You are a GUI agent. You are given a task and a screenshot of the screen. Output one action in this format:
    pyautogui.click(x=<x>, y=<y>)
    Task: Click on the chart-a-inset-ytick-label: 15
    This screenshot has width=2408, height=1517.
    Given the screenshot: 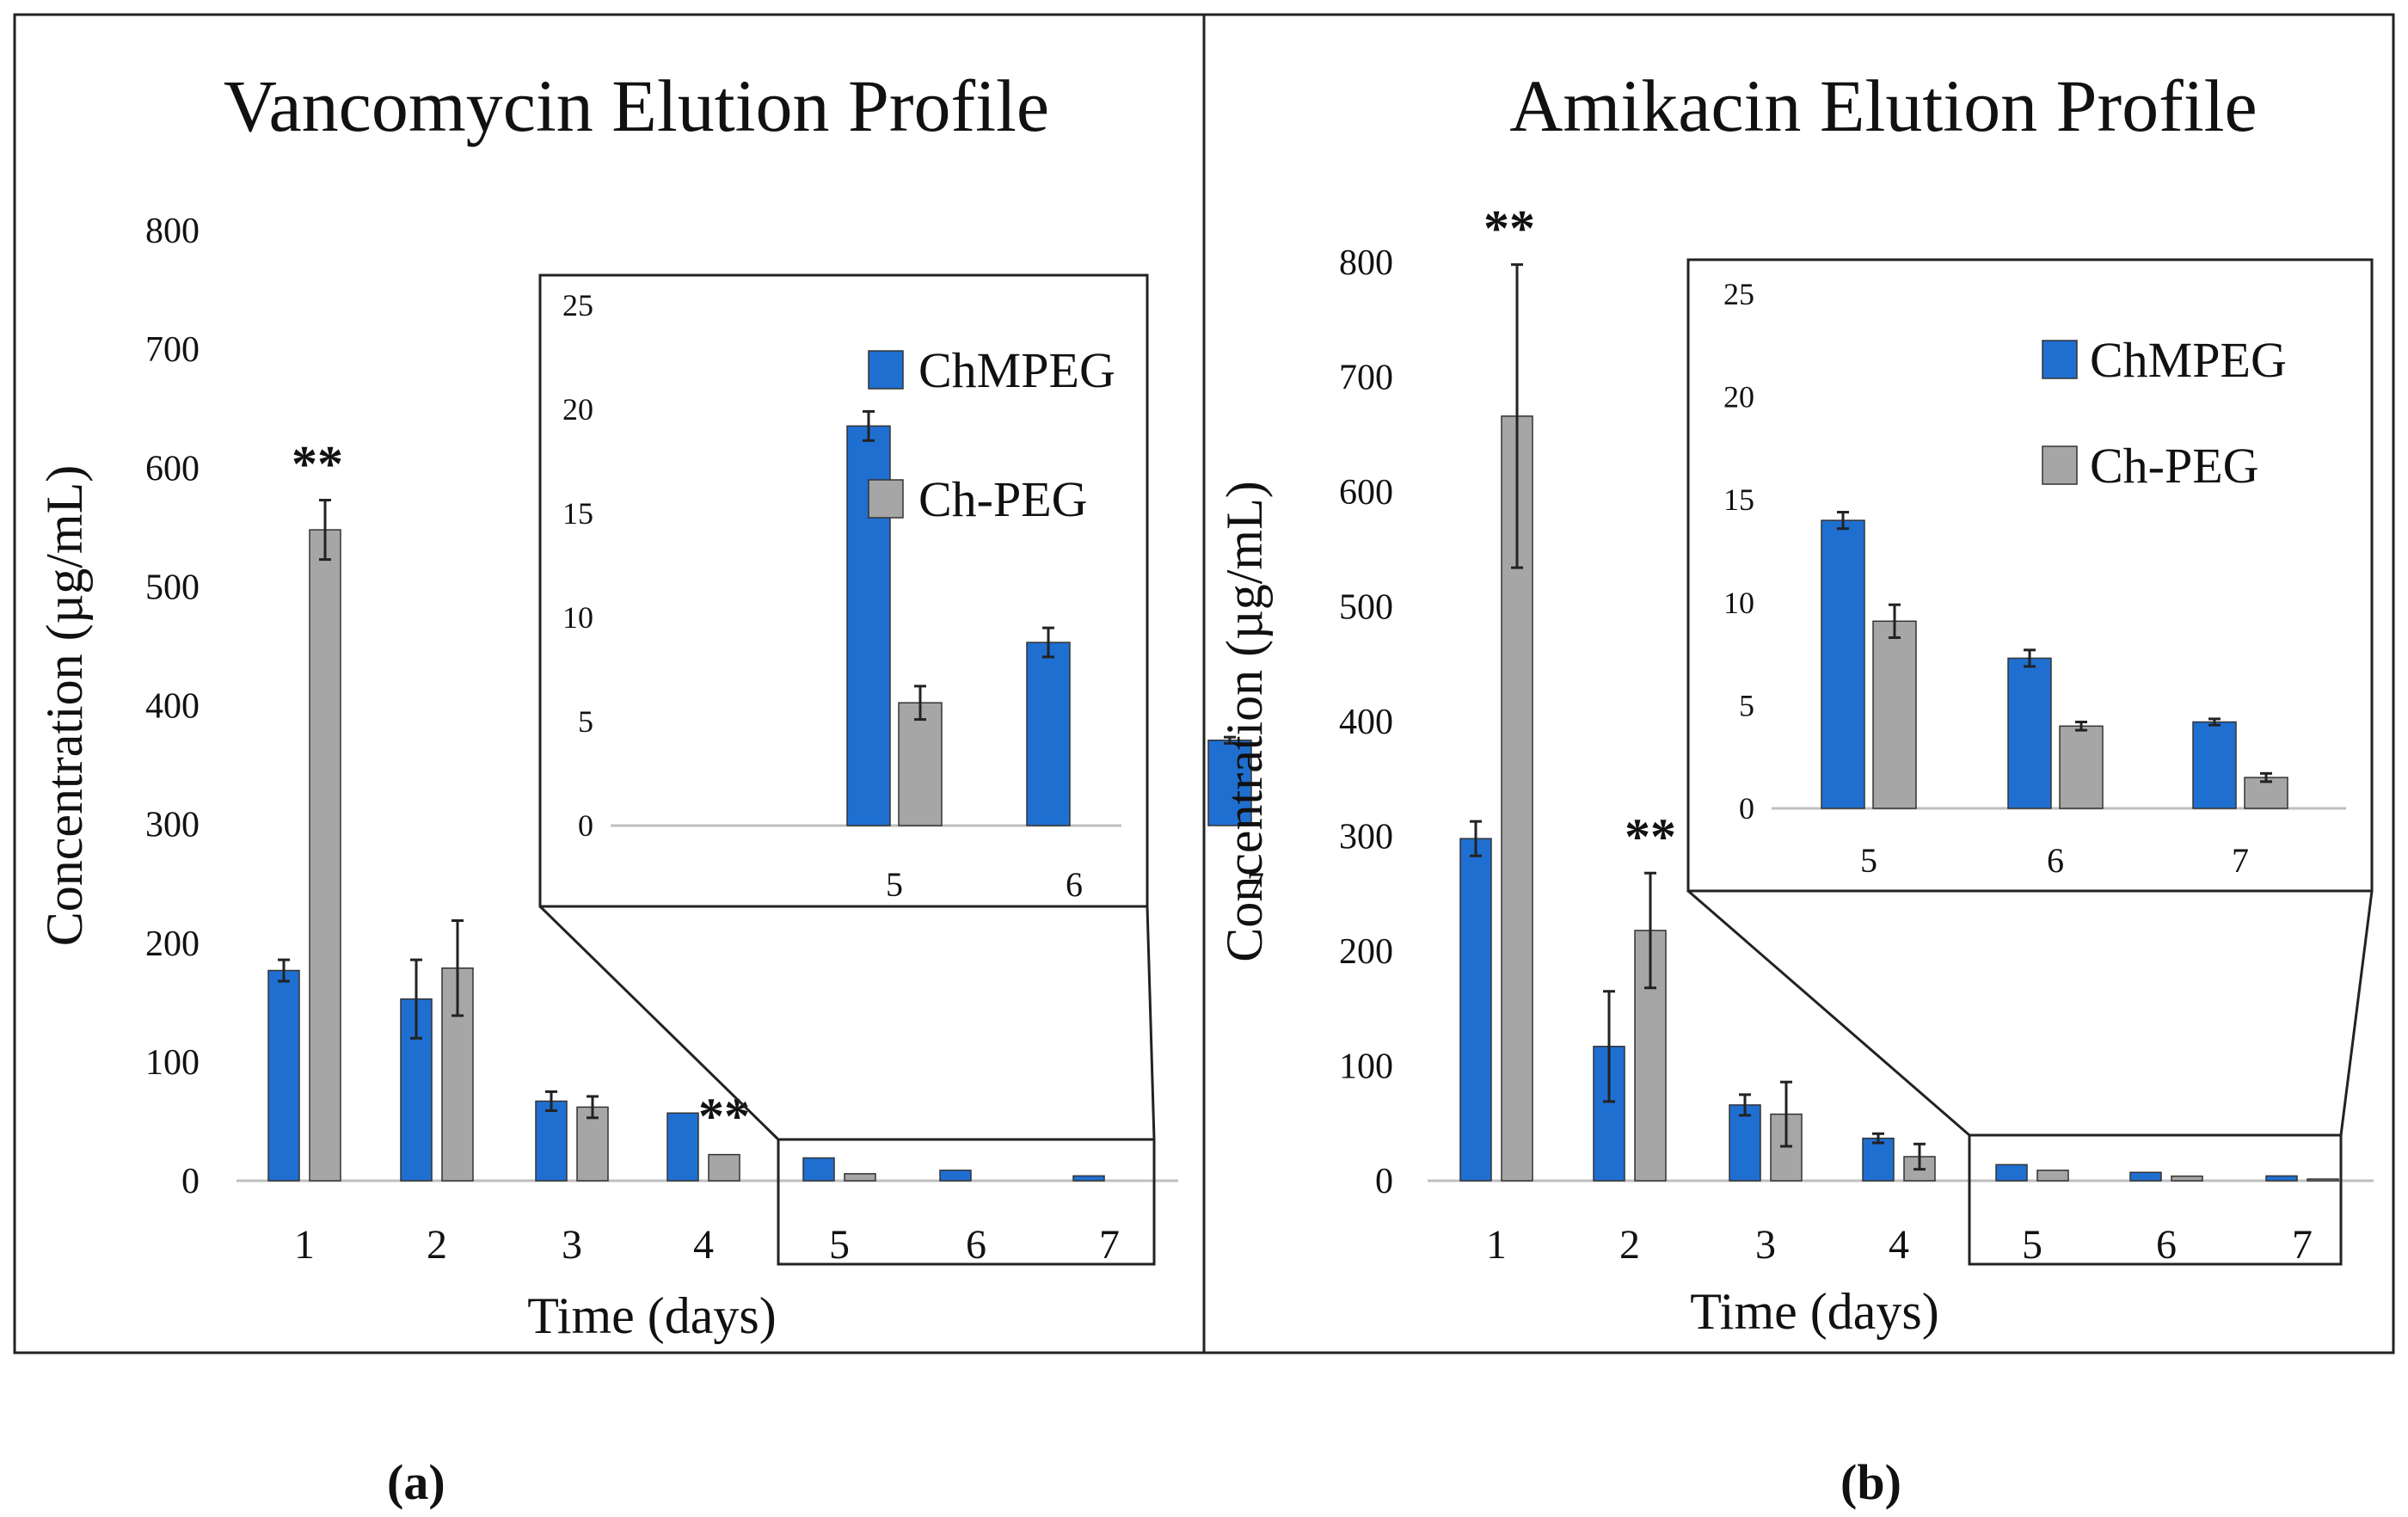 What is the action you would take?
    pyautogui.click(x=577, y=513)
    